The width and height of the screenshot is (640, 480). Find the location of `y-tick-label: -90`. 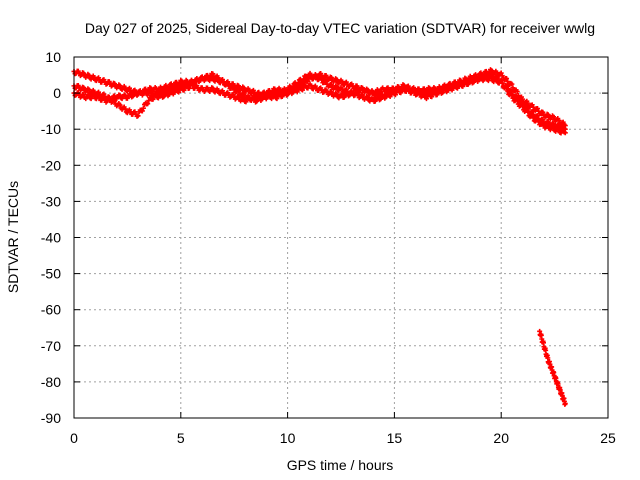

y-tick-label: -90 is located at coordinates (51, 418).